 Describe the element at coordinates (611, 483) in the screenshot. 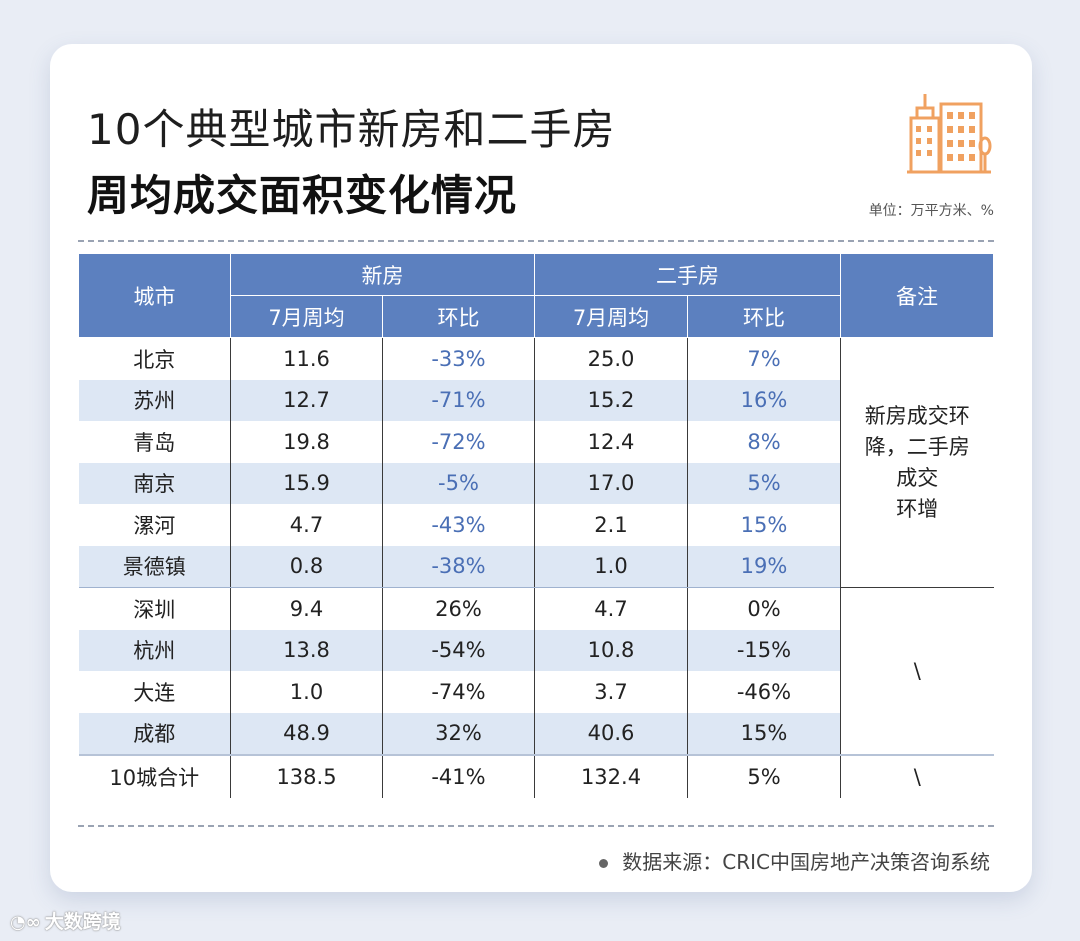

I see `second-avg-cell: 17.0` at that location.